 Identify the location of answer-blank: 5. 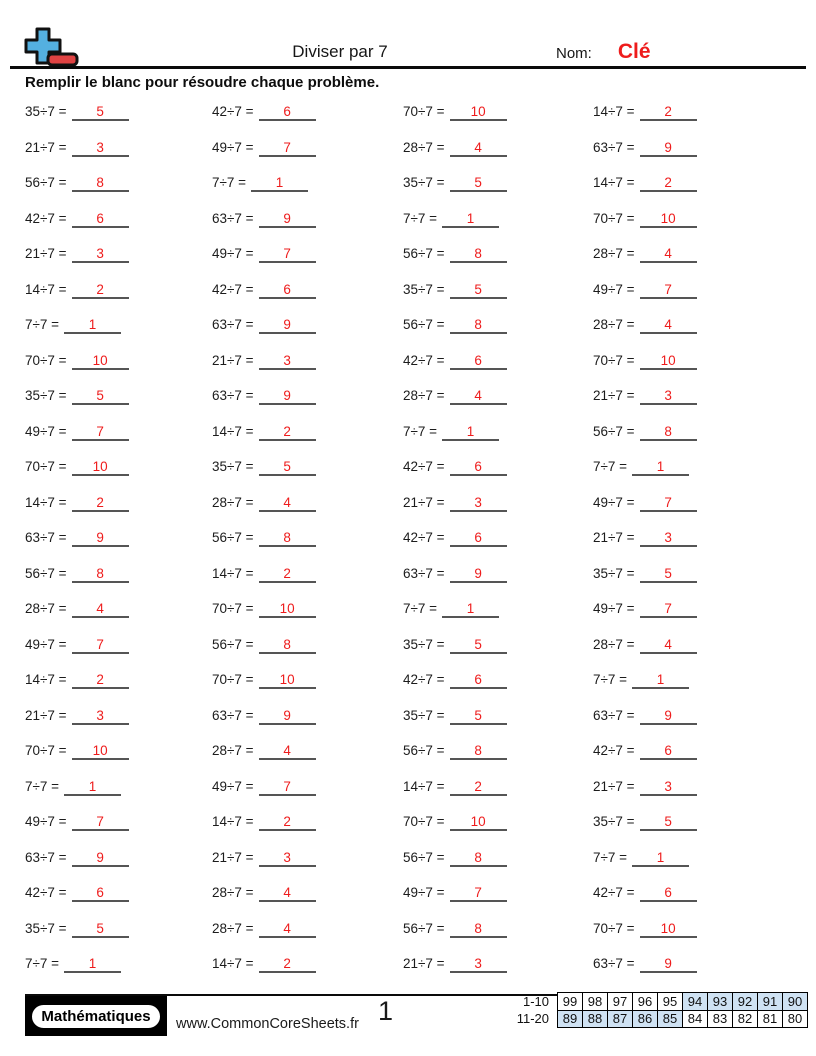
(100, 112).